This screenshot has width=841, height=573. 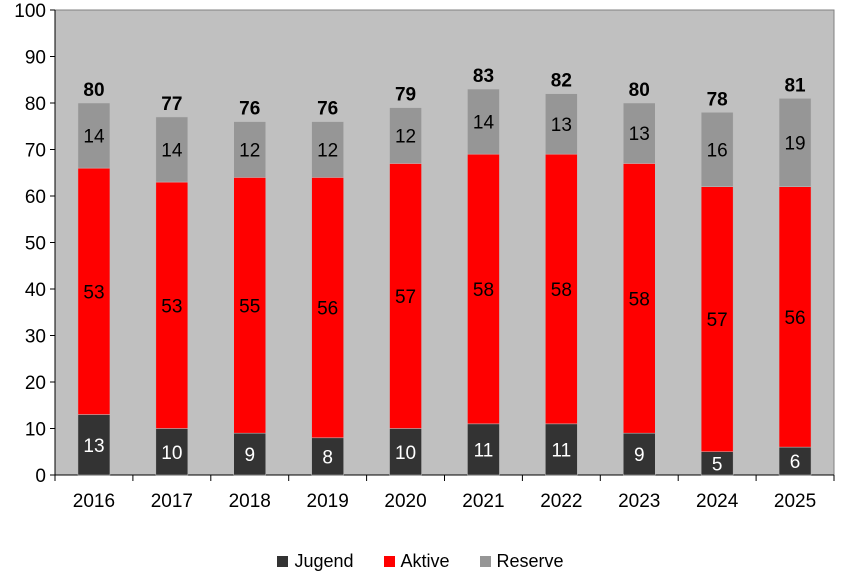 I want to click on segment-label-jugend: 6, so click(x=795, y=462).